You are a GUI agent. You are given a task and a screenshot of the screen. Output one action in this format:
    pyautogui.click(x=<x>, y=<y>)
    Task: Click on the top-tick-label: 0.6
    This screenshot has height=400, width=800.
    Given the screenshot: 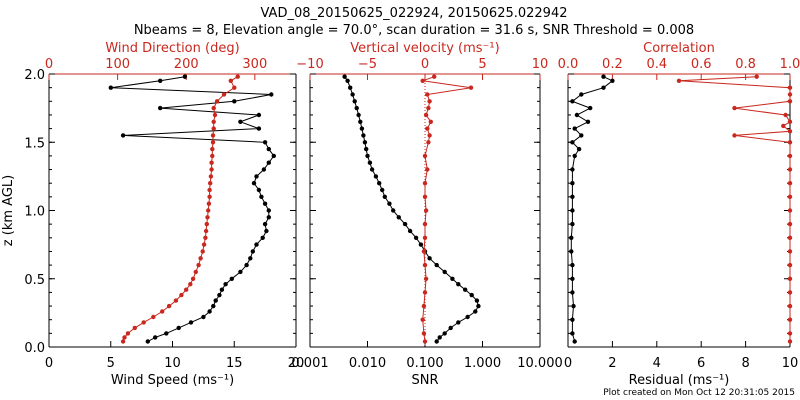 What is the action you would take?
    pyautogui.click(x=701, y=64)
    